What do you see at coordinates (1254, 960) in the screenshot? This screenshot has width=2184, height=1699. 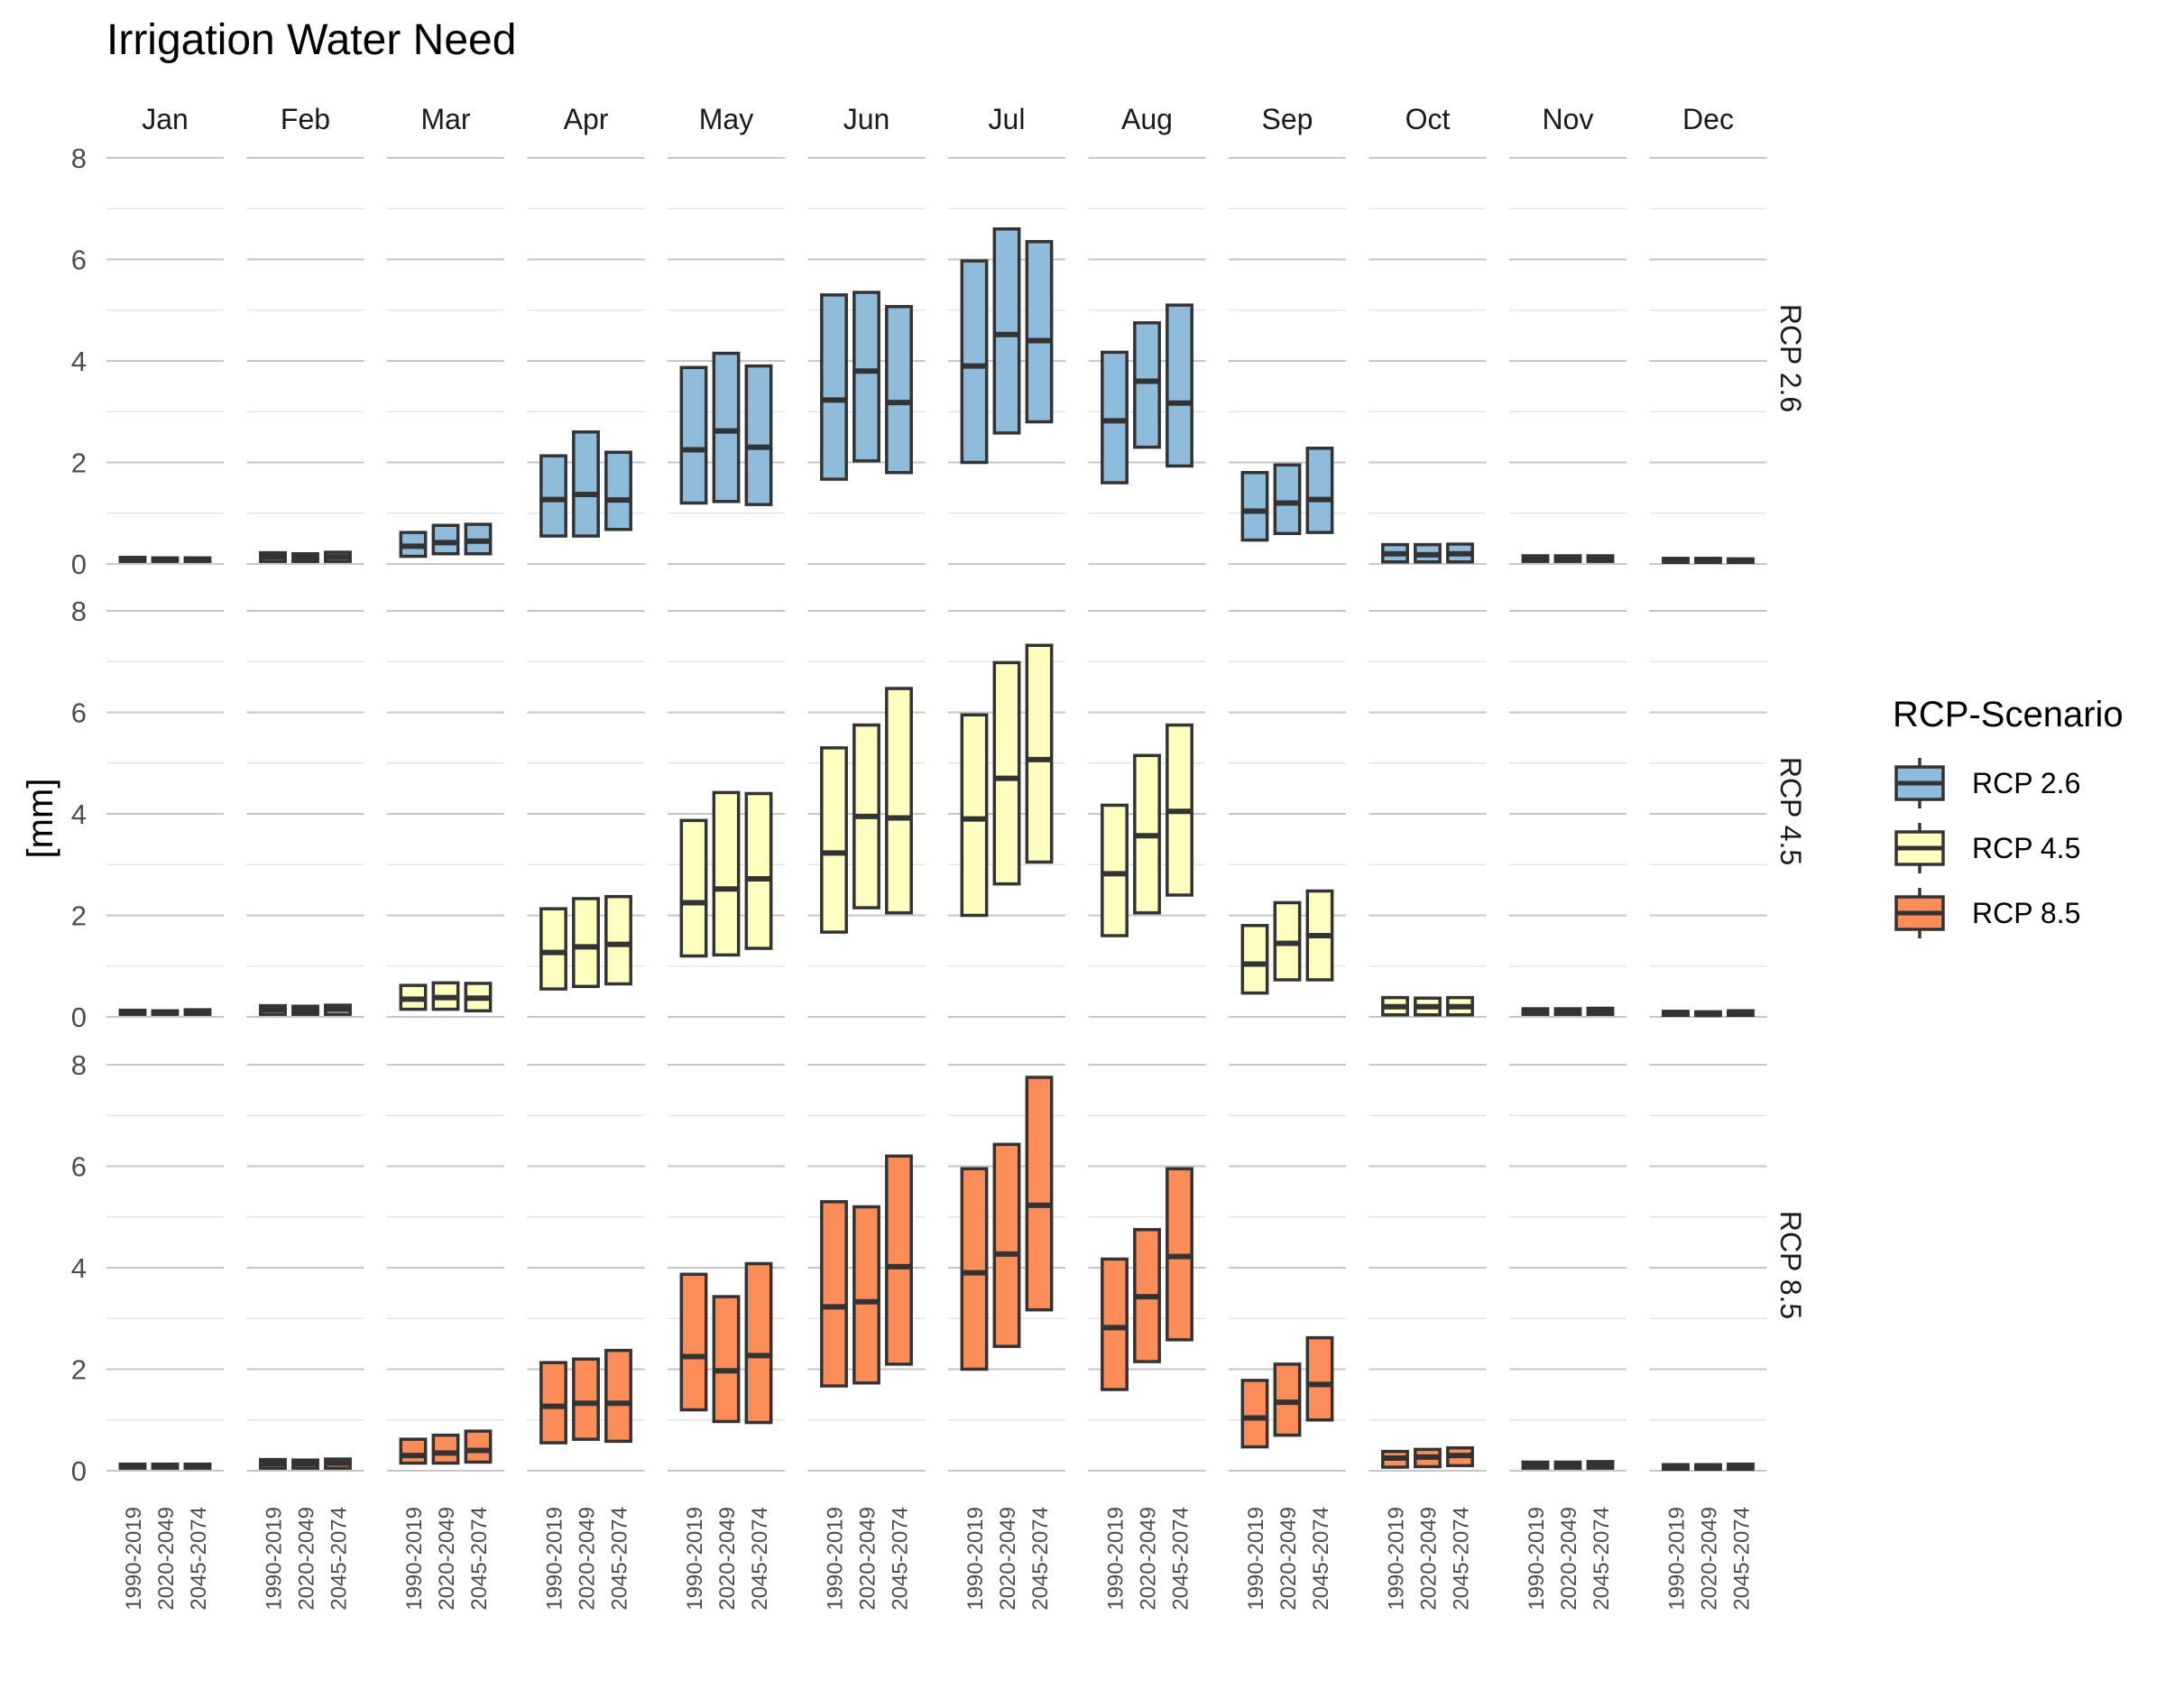 I see `box-rcp-4-5-sep-1990-2019` at bounding box center [1254, 960].